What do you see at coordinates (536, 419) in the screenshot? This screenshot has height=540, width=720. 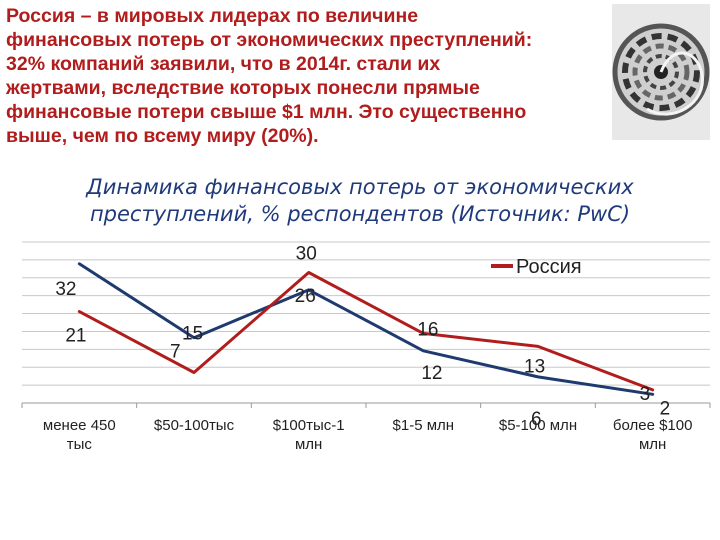 I see `data-label: 6` at bounding box center [536, 419].